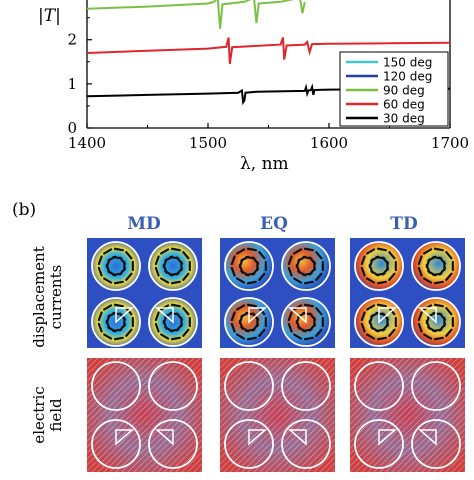 The width and height of the screenshot is (474, 480). I want to click on legend-label: 150 deg, so click(407, 63).